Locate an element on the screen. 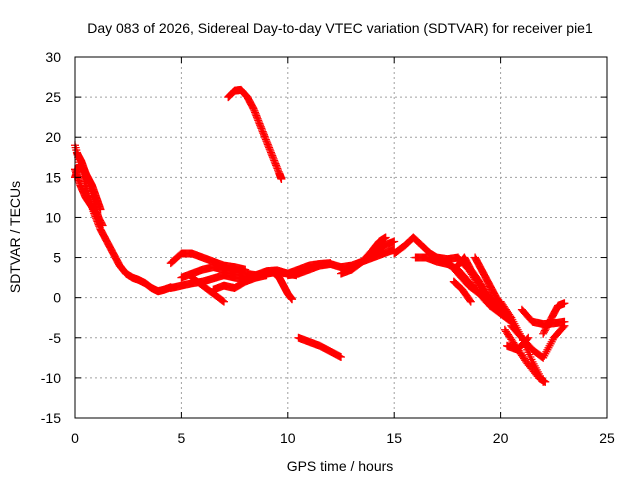 The height and width of the screenshot is (480, 640). y-tick-label: 15 is located at coordinates (53, 177).